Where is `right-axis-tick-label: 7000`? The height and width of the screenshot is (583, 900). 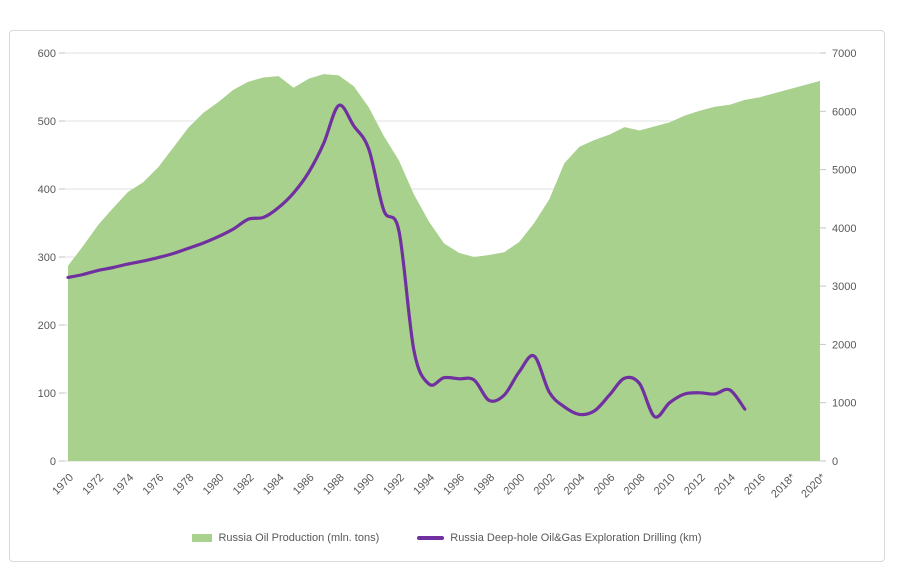 right-axis-tick-label: 7000 is located at coordinates (844, 54).